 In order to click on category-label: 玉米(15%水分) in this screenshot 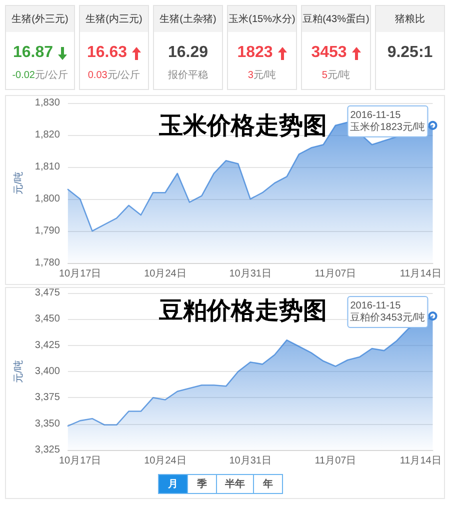, I will do `click(262, 19)`.